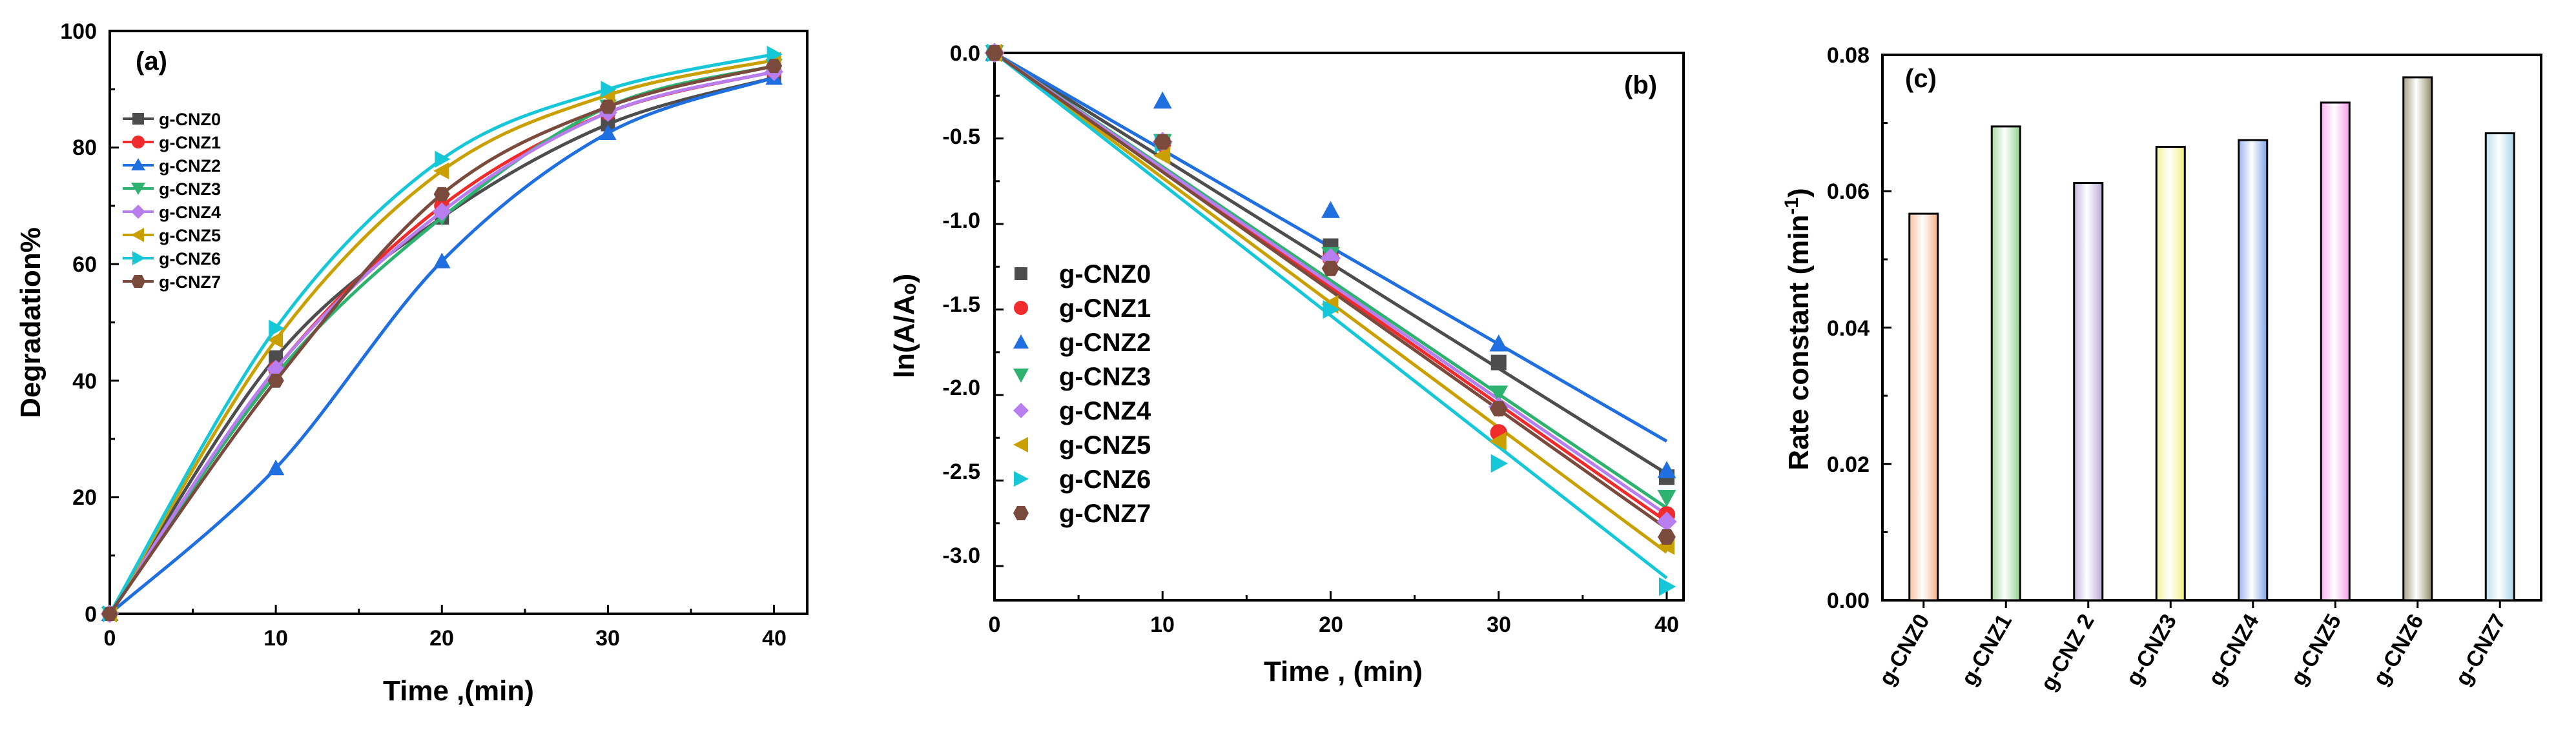  What do you see at coordinates (1791, 206) in the screenshot?
I see `ylabel-superscript: -1` at bounding box center [1791, 206].